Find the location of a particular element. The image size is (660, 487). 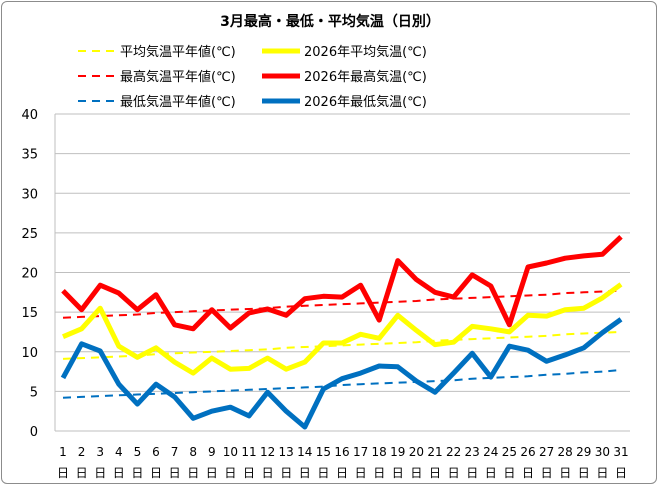

x-tick-label: 25 is located at coordinates (509, 452).